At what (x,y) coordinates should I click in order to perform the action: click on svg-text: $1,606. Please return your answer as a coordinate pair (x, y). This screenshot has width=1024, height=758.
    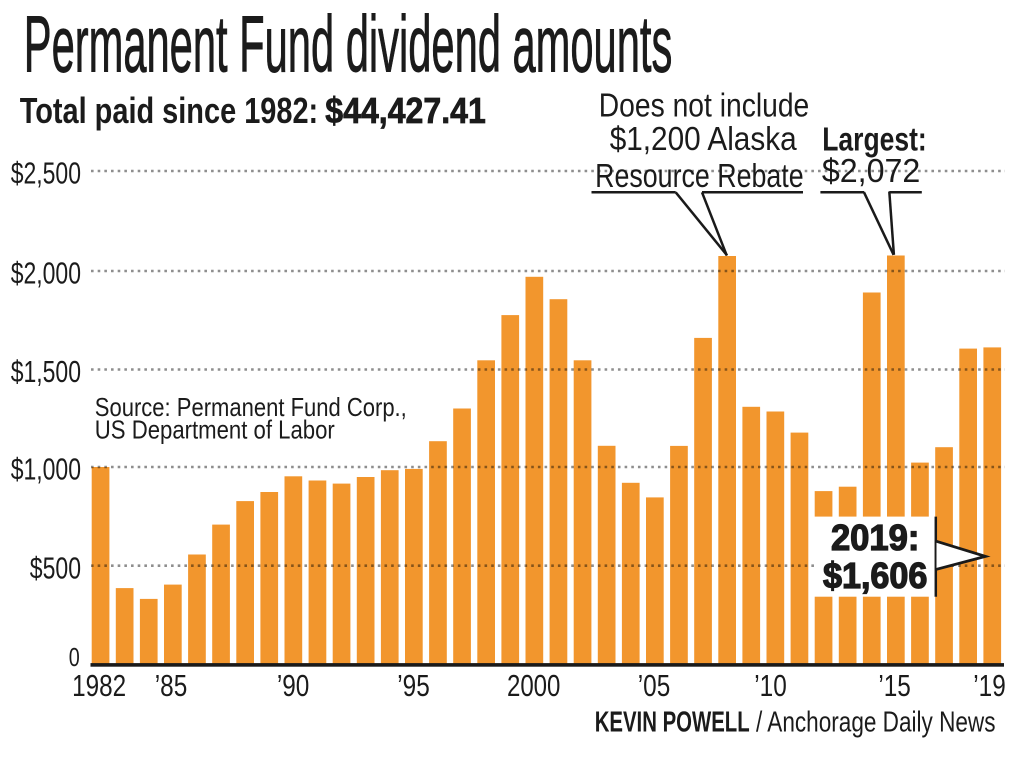
    Looking at the image, I should click on (875, 575).